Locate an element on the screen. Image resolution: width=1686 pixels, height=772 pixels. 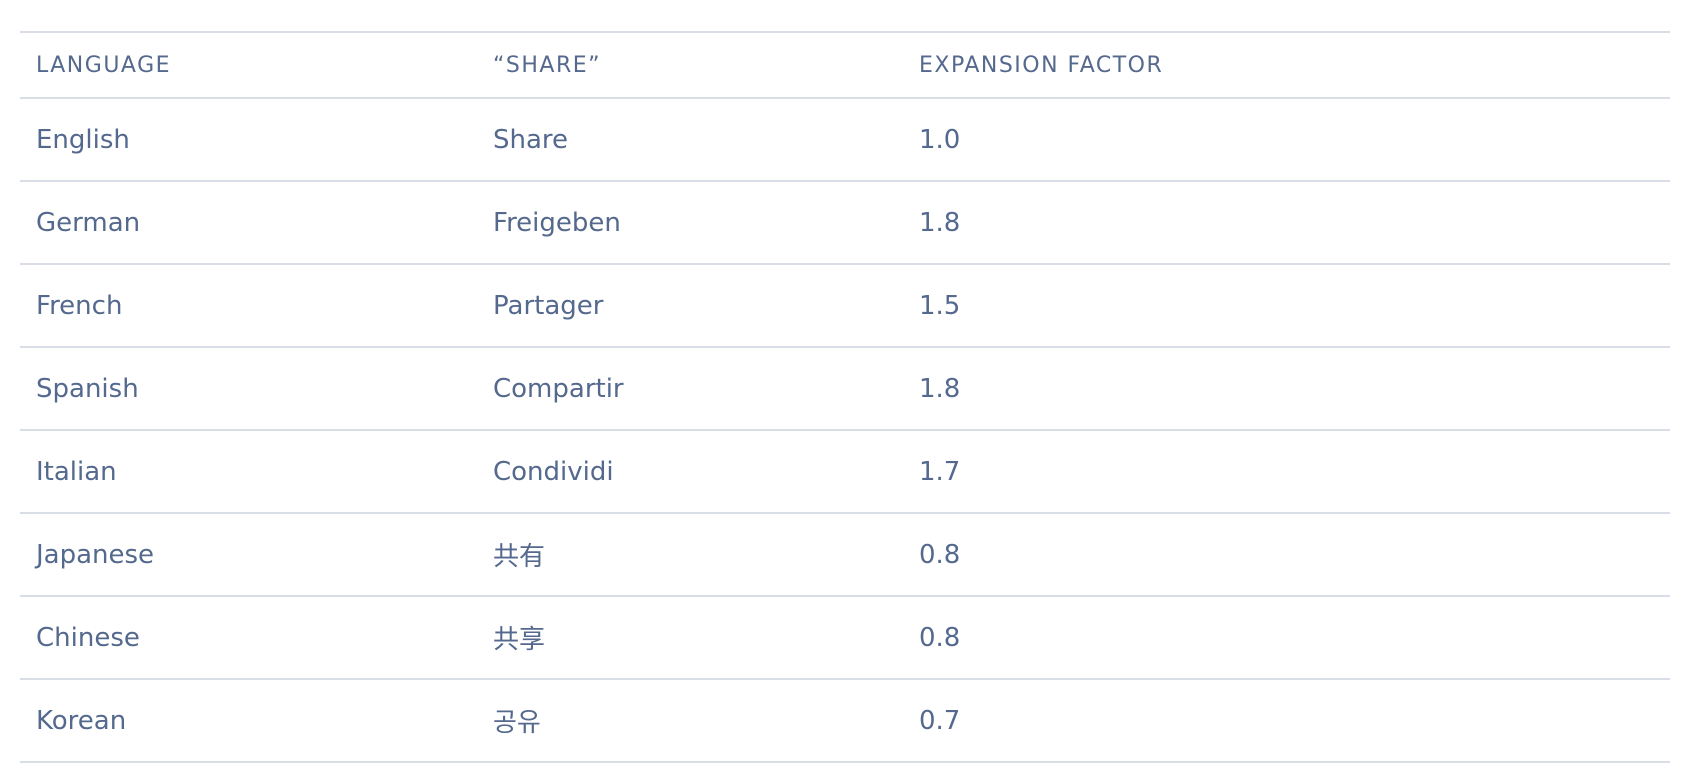
cell-share: 共享 is located at coordinates (690, 638).